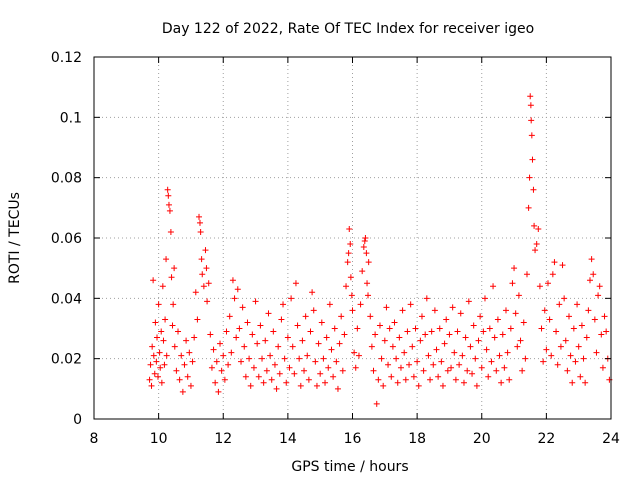  I want to click on x-tick-label: 10, so click(159, 439).